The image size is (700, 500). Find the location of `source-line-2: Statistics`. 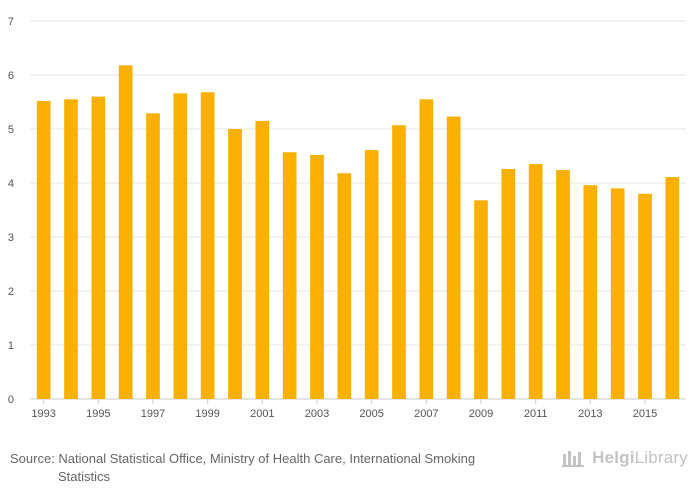

source-line-2: Statistics is located at coordinates (84, 476).